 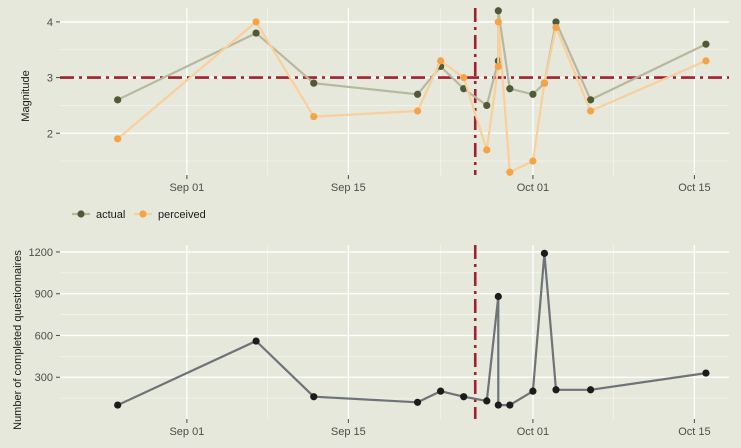 What do you see at coordinates (26, 95) in the screenshot?
I see `magnitude-y-axis-title: Magnitude` at bounding box center [26, 95].